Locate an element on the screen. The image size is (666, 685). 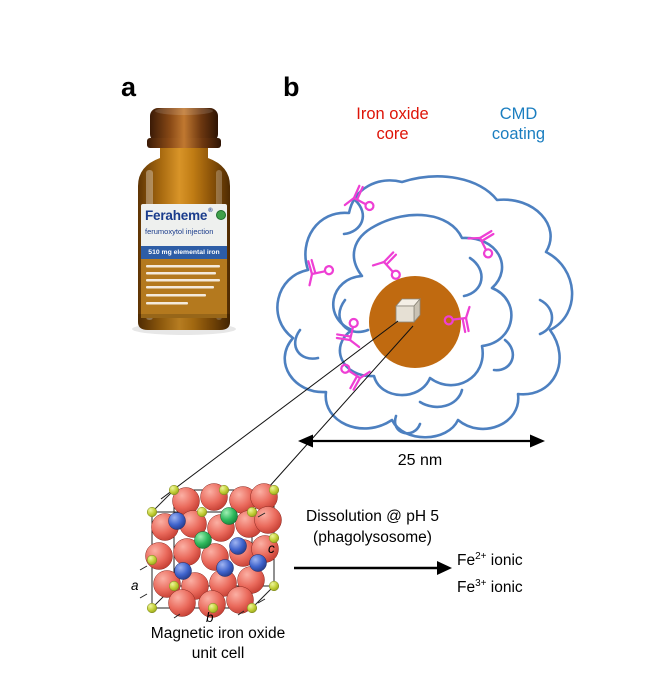
vial-dose: 510 mg elemental iron is located at coordinates (184, 252).